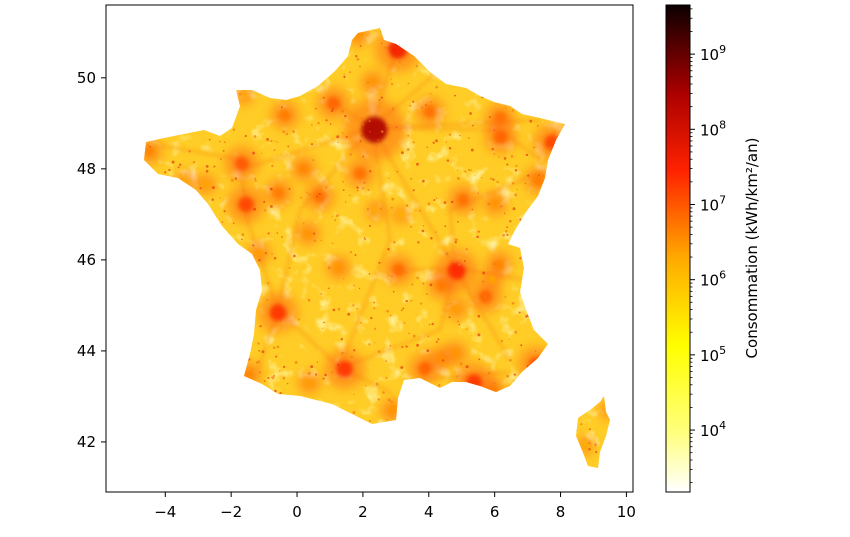  Describe the element at coordinates (86, 169) in the screenshot. I see `y-tick-label: 48` at that location.